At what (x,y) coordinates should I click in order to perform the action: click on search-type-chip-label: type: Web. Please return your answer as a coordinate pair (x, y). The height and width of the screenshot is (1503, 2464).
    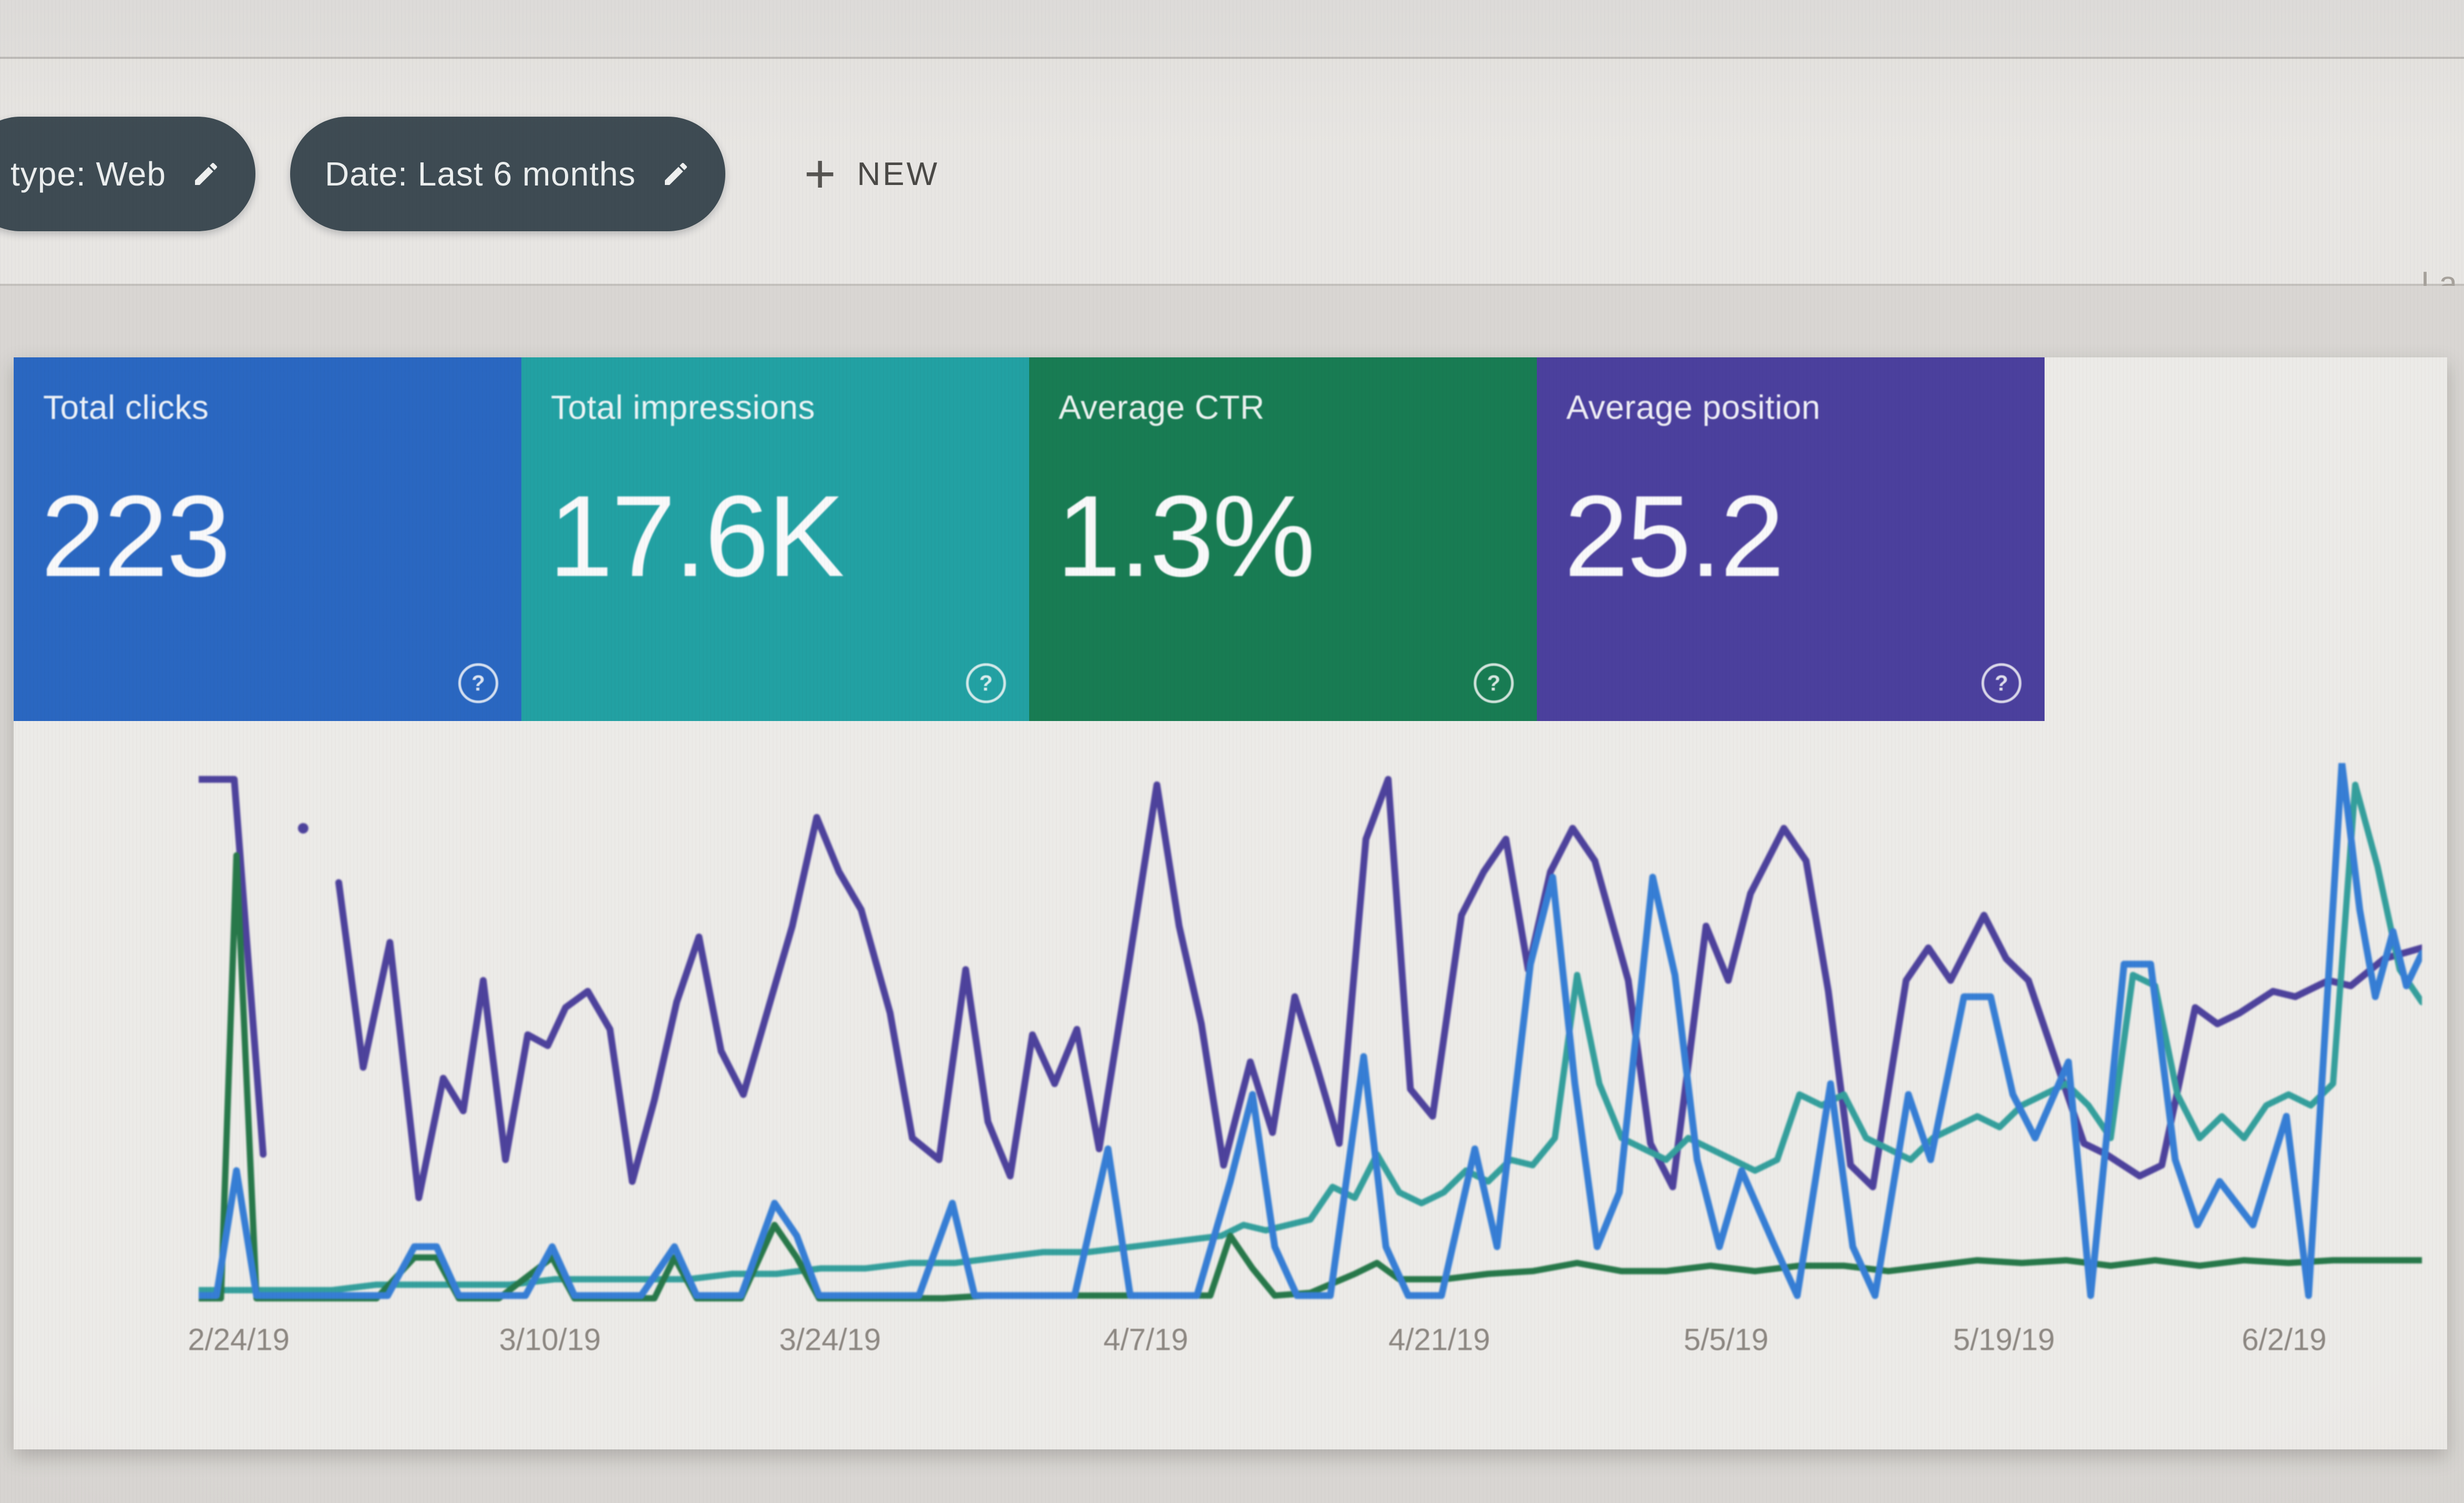
    Looking at the image, I should click on (89, 174).